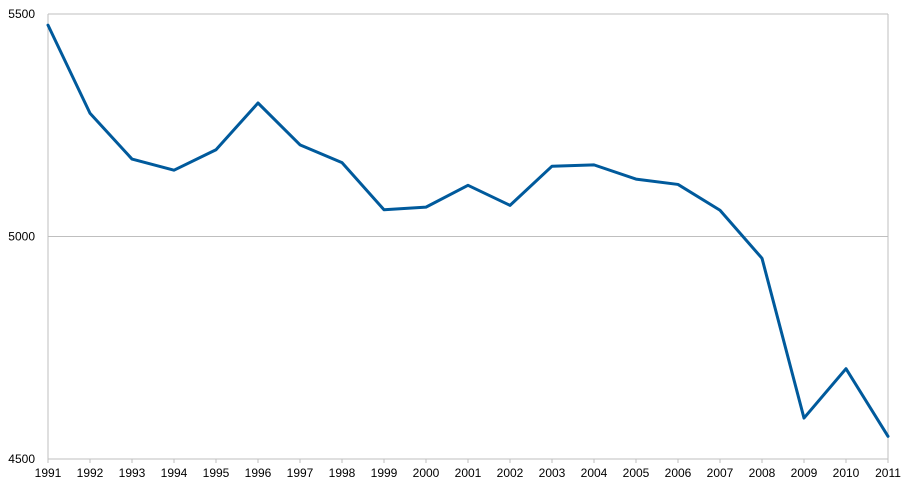  I want to click on x-tick-label: 2002, so click(510, 473).